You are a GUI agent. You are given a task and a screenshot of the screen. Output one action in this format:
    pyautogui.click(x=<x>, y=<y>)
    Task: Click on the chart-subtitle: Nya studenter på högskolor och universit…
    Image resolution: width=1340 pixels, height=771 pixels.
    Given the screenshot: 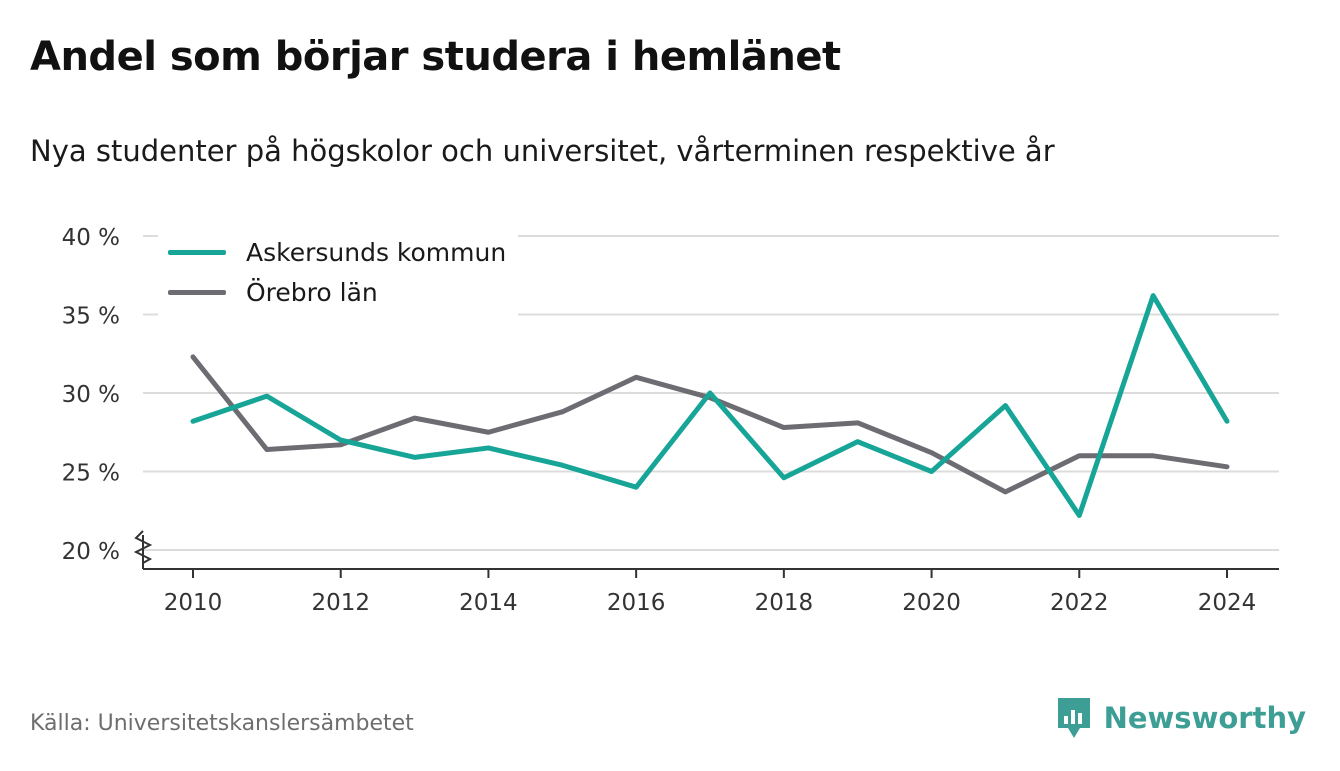 What is the action you would take?
    pyautogui.click(x=542, y=151)
    